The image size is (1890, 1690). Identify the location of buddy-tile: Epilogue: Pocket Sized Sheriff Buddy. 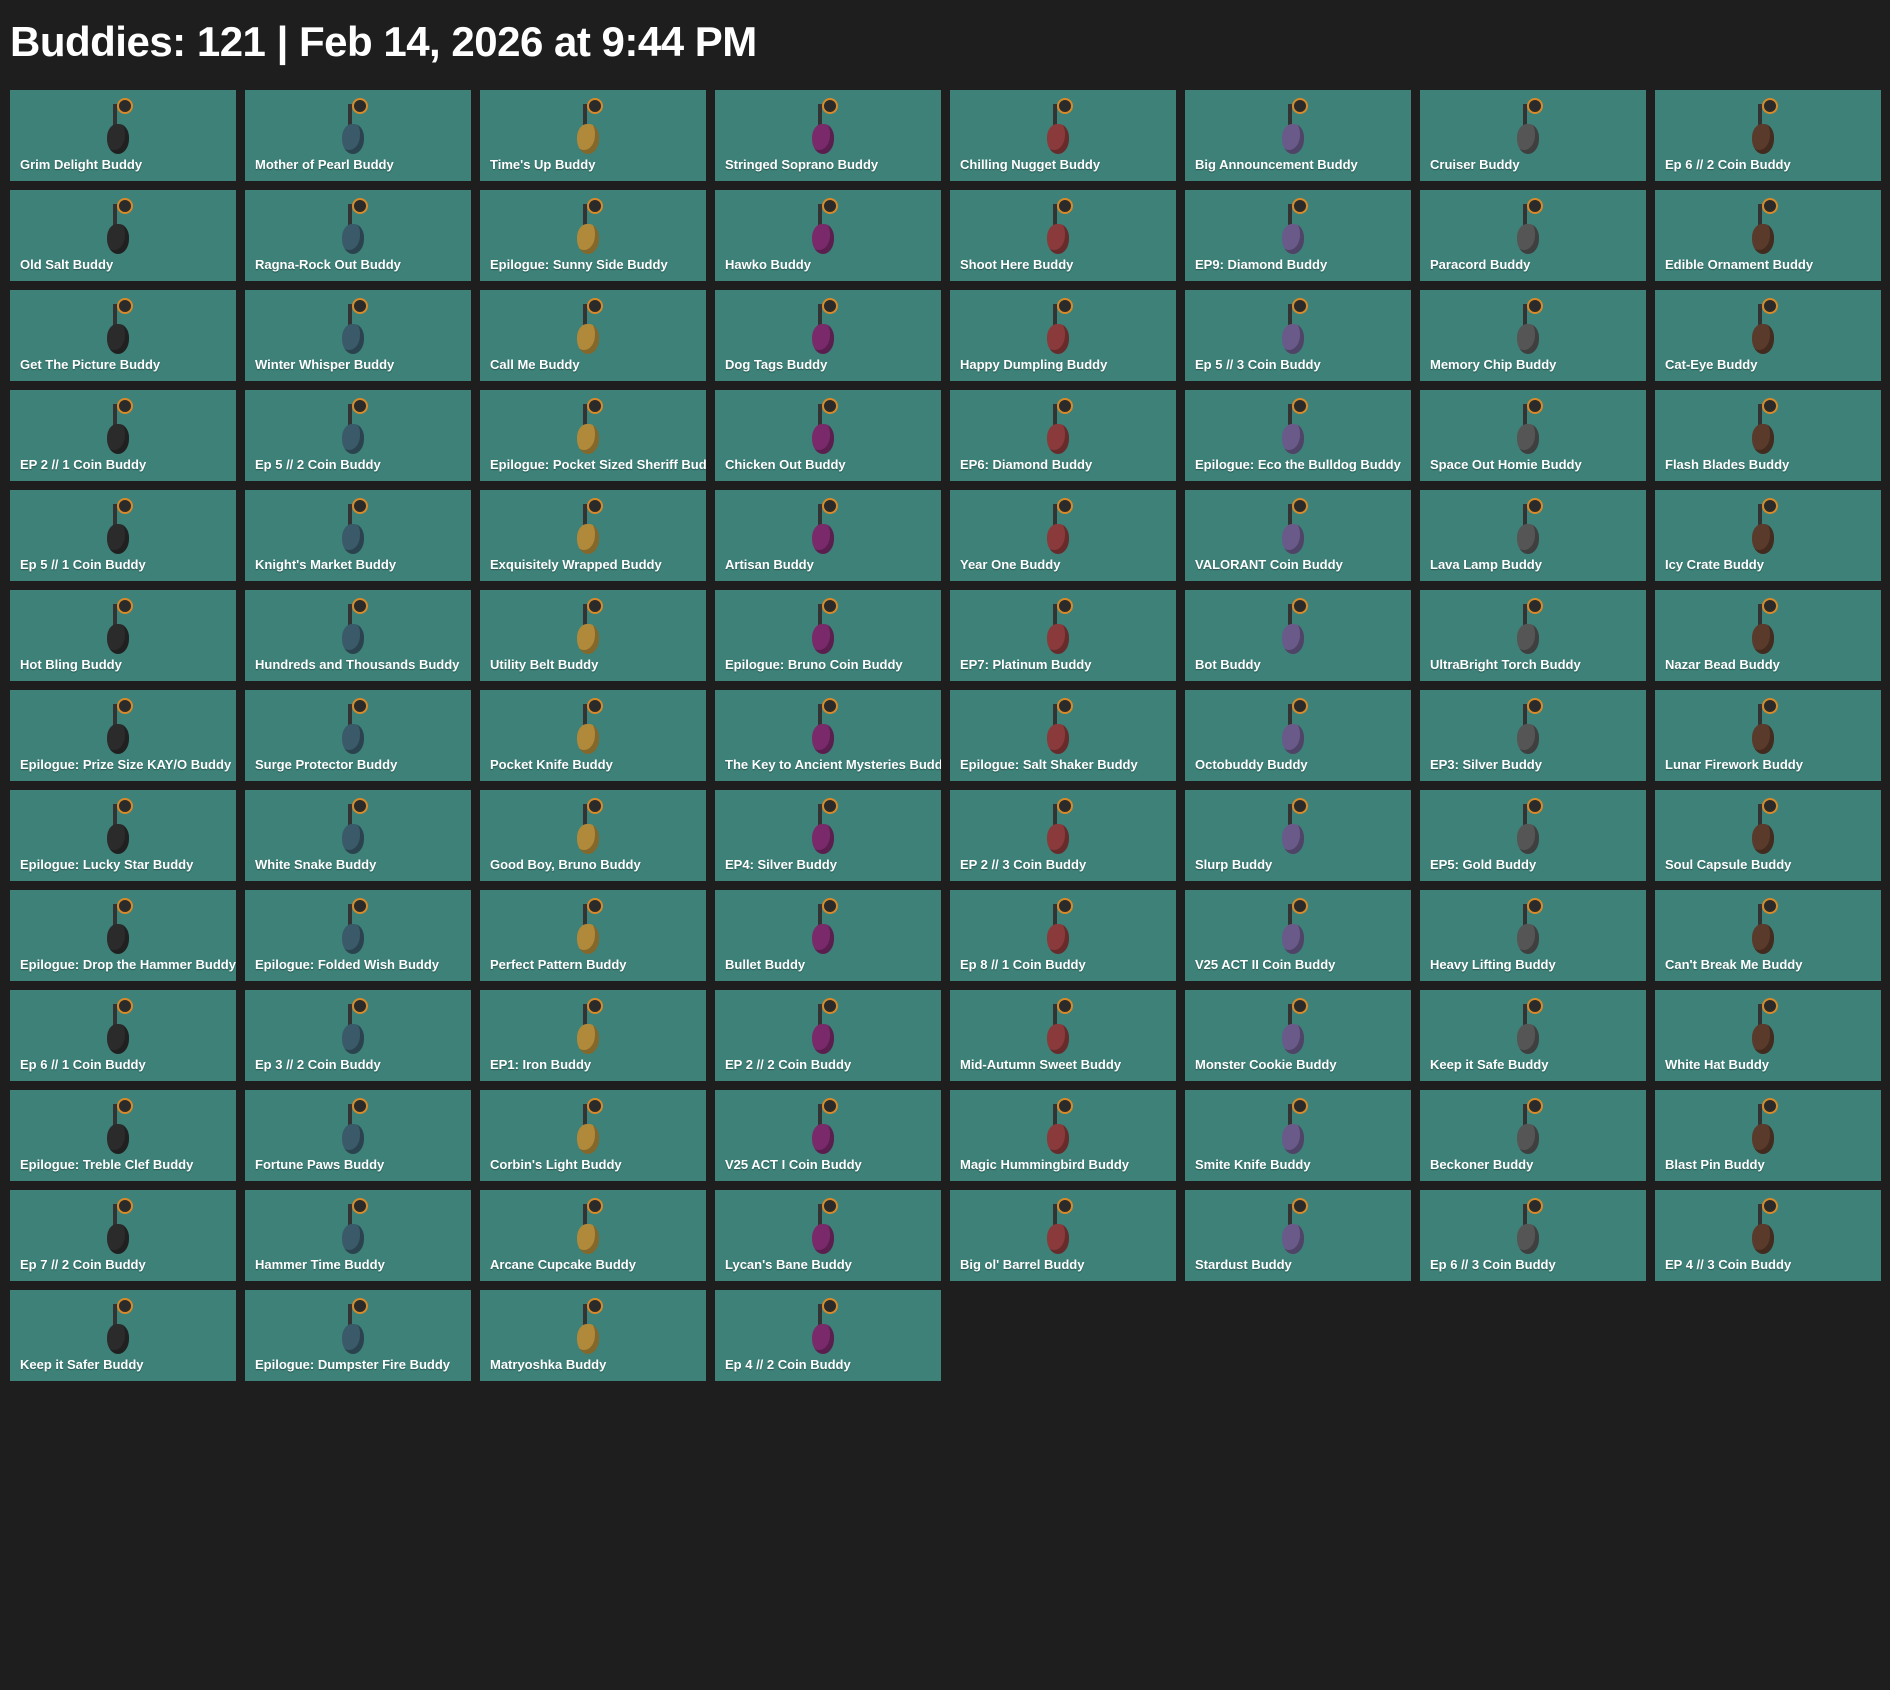
(593, 435).